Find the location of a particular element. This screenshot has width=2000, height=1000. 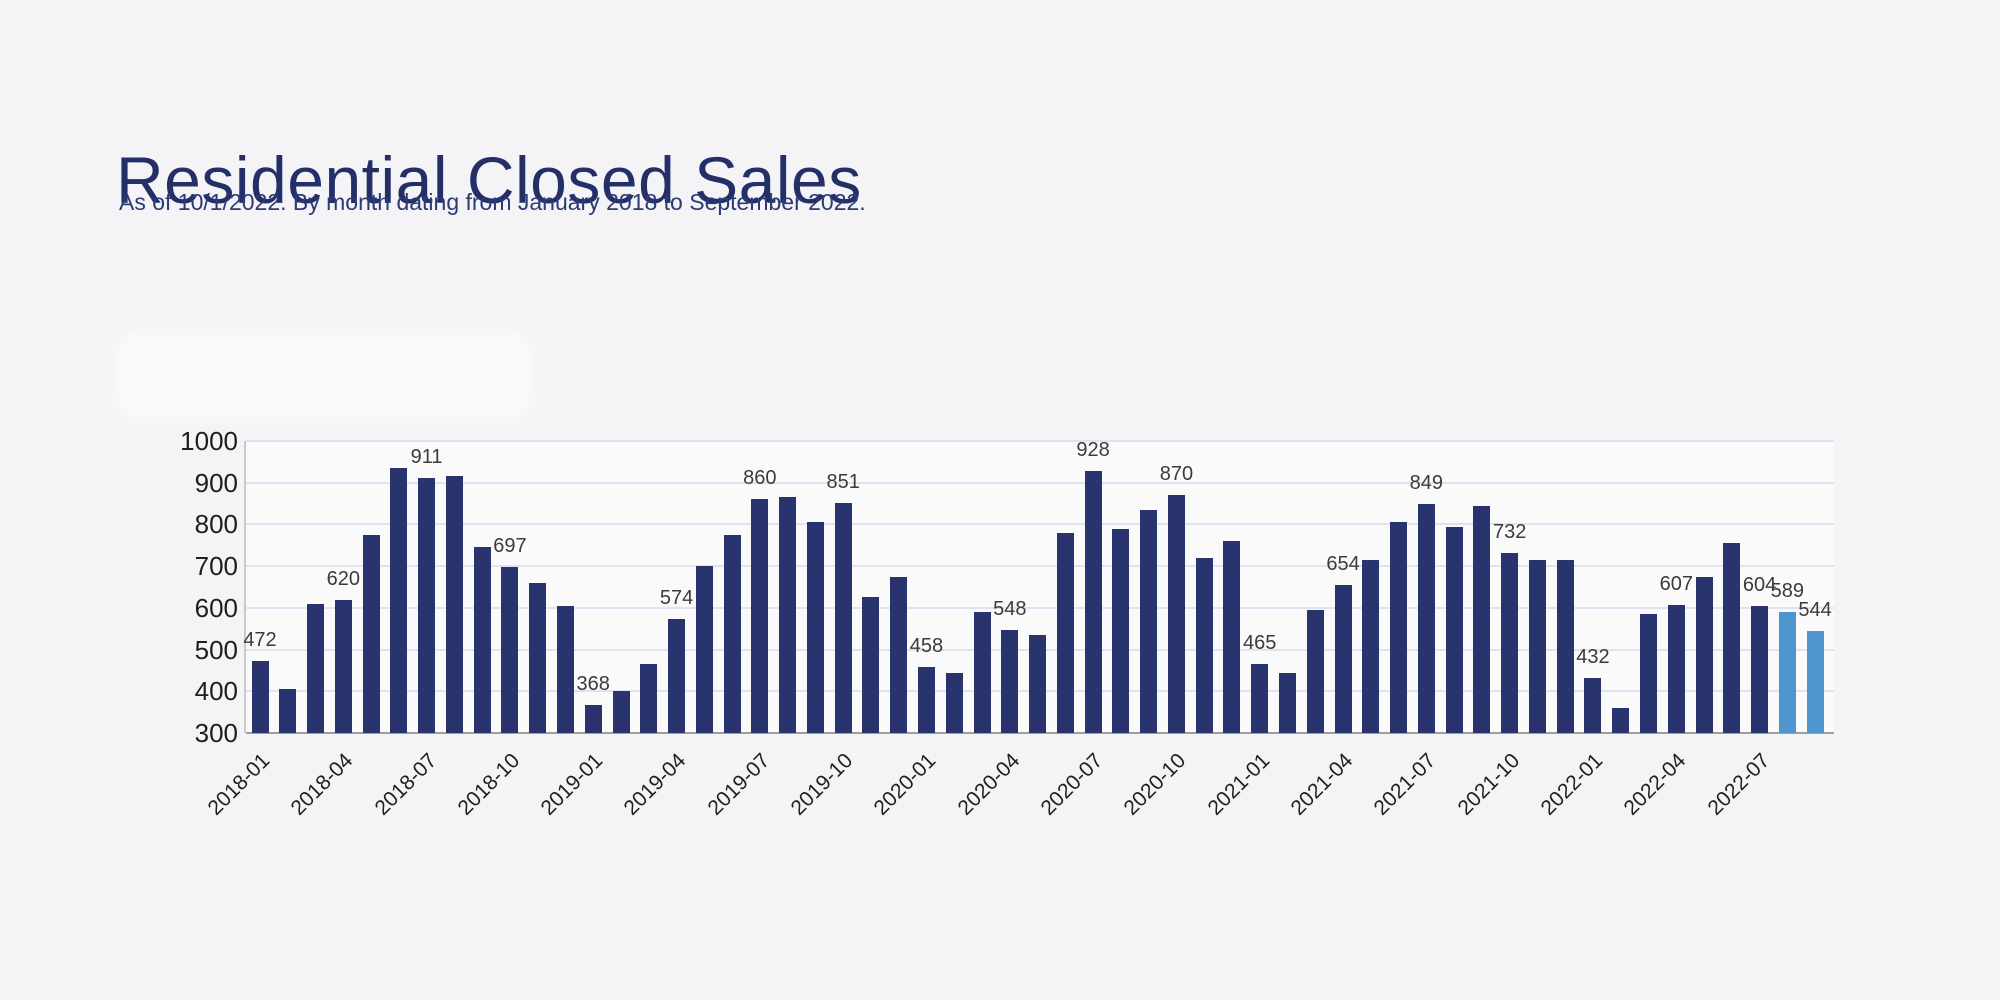

bar-value-label-2018-04: 620 is located at coordinates (343, 578).